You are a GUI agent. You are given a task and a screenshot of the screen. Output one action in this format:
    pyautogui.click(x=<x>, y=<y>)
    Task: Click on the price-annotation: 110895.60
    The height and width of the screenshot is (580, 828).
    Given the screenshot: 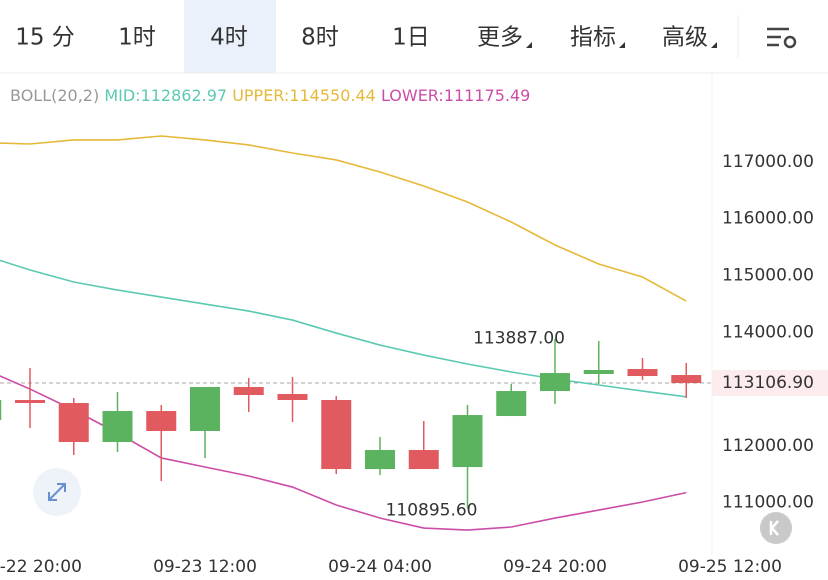 What is the action you would take?
    pyautogui.click(x=432, y=511)
    